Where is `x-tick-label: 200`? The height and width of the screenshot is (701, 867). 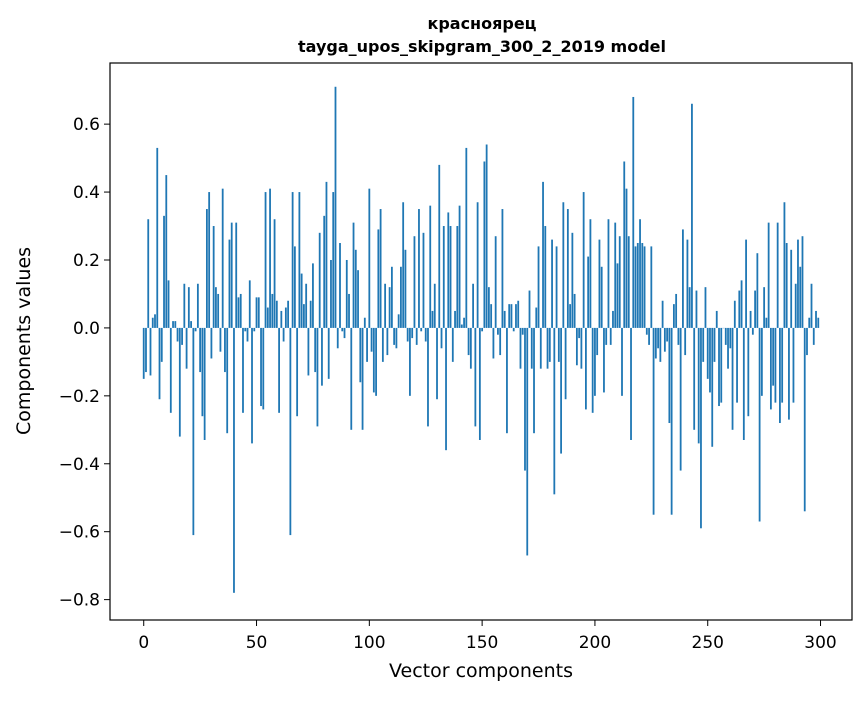
x-tick-label: 200 is located at coordinates (595, 643).